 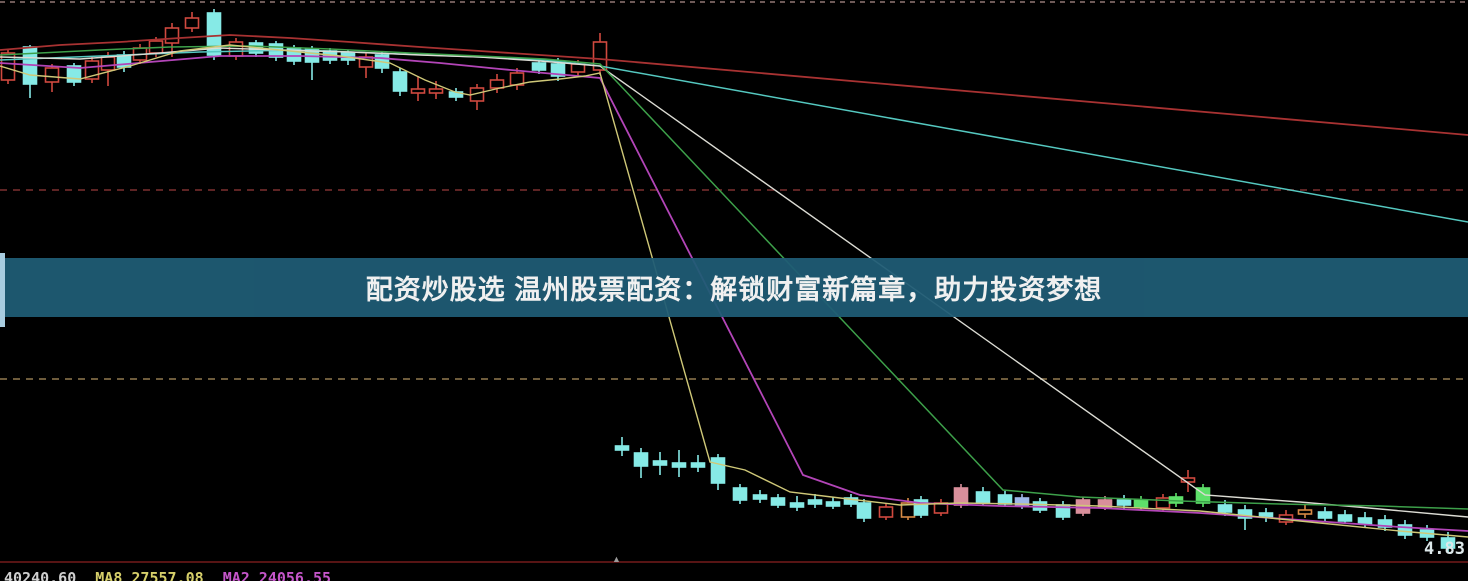 I want to click on ma1-value: MA8 27557.08, so click(x=149, y=575).